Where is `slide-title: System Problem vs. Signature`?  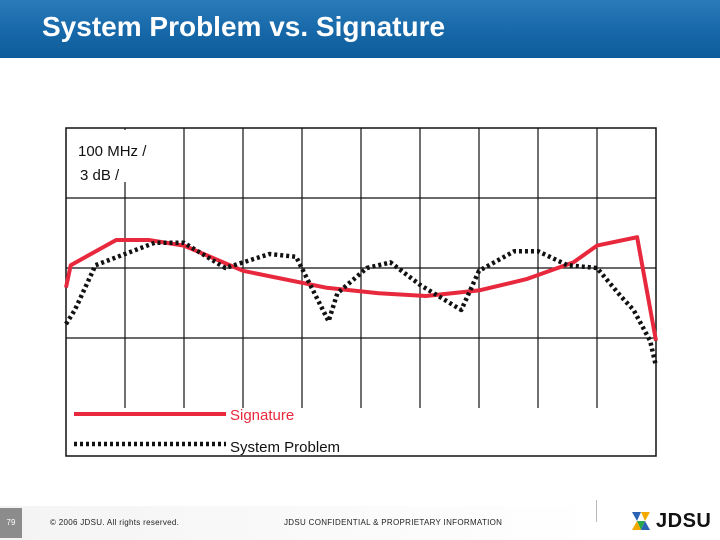 slide-title: System Problem vs. Signature is located at coordinates (244, 26).